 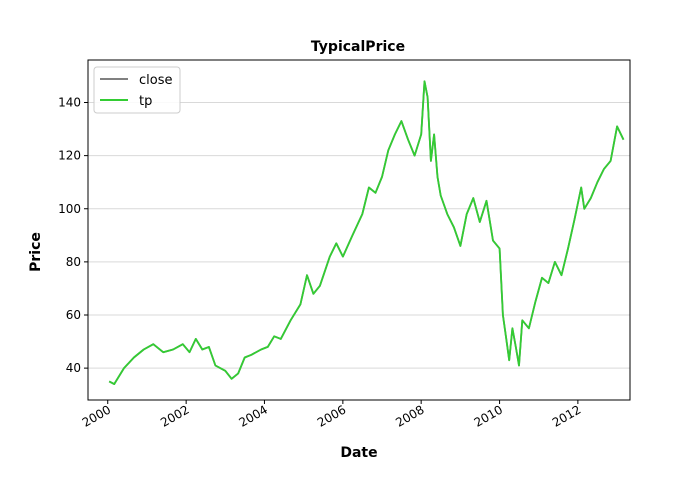 What do you see at coordinates (69, 156) in the screenshot?
I see `y-tick-label: 120` at bounding box center [69, 156].